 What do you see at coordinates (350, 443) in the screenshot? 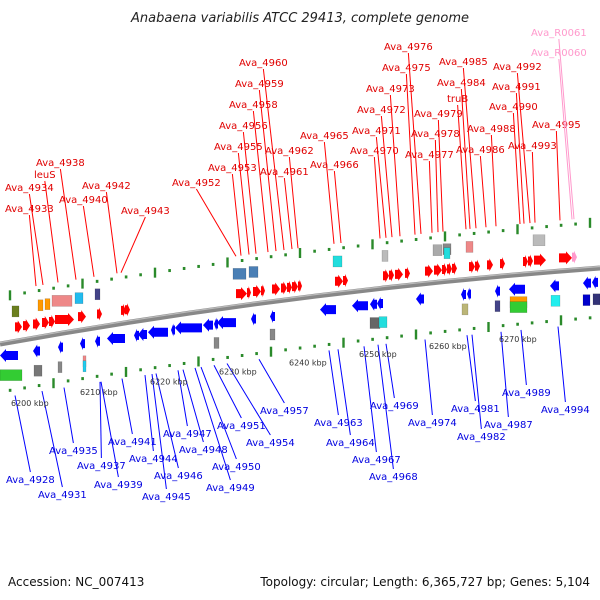
I see `gene-label: Ava_4964` at bounding box center [350, 443].